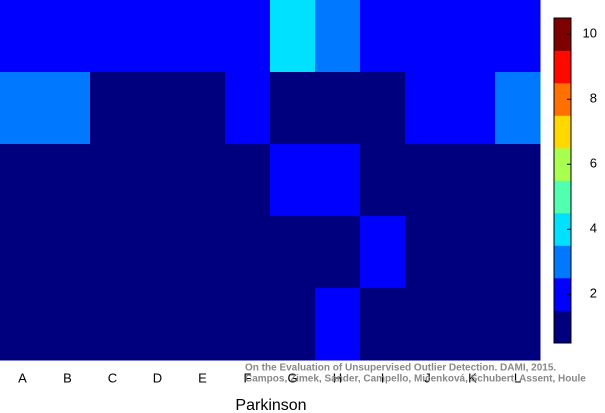 This screenshot has height=413, width=605. What do you see at coordinates (590, 33) in the screenshot?
I see `colorbar-tick-label: 10` at bounding box center [590, 33].